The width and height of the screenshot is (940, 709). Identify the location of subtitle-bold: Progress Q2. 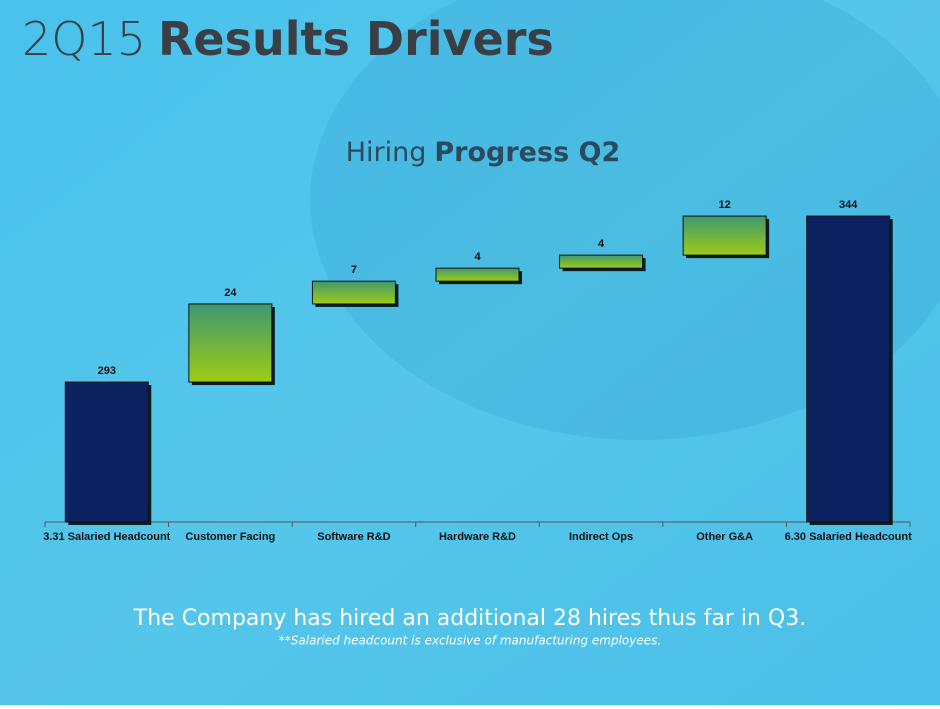
(527, 152).